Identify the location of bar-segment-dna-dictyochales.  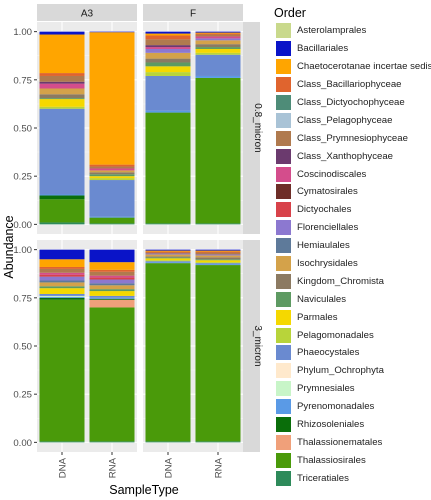
(62, 275).